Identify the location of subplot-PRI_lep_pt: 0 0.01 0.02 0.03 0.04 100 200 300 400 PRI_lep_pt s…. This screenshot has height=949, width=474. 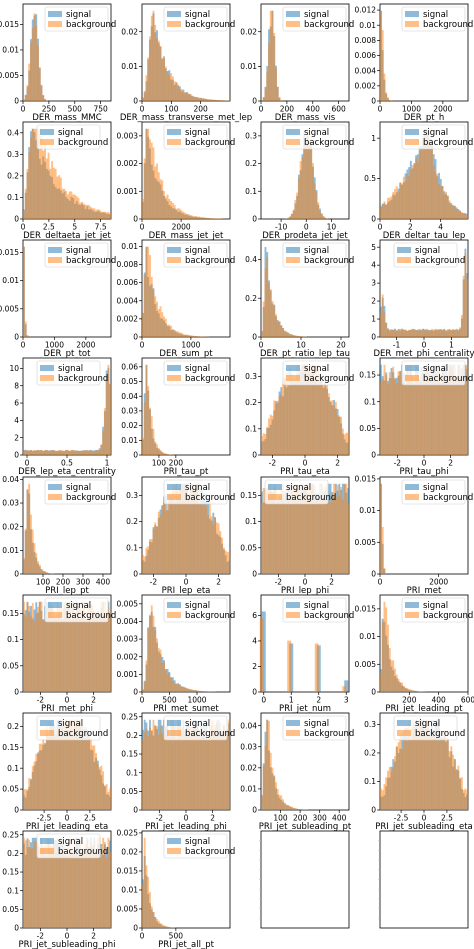
(59, 535).